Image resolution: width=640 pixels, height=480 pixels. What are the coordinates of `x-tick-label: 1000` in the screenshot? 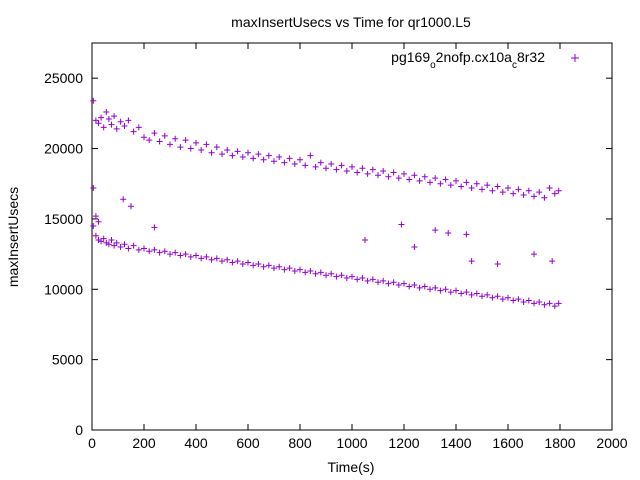 It's located at (351, 443).